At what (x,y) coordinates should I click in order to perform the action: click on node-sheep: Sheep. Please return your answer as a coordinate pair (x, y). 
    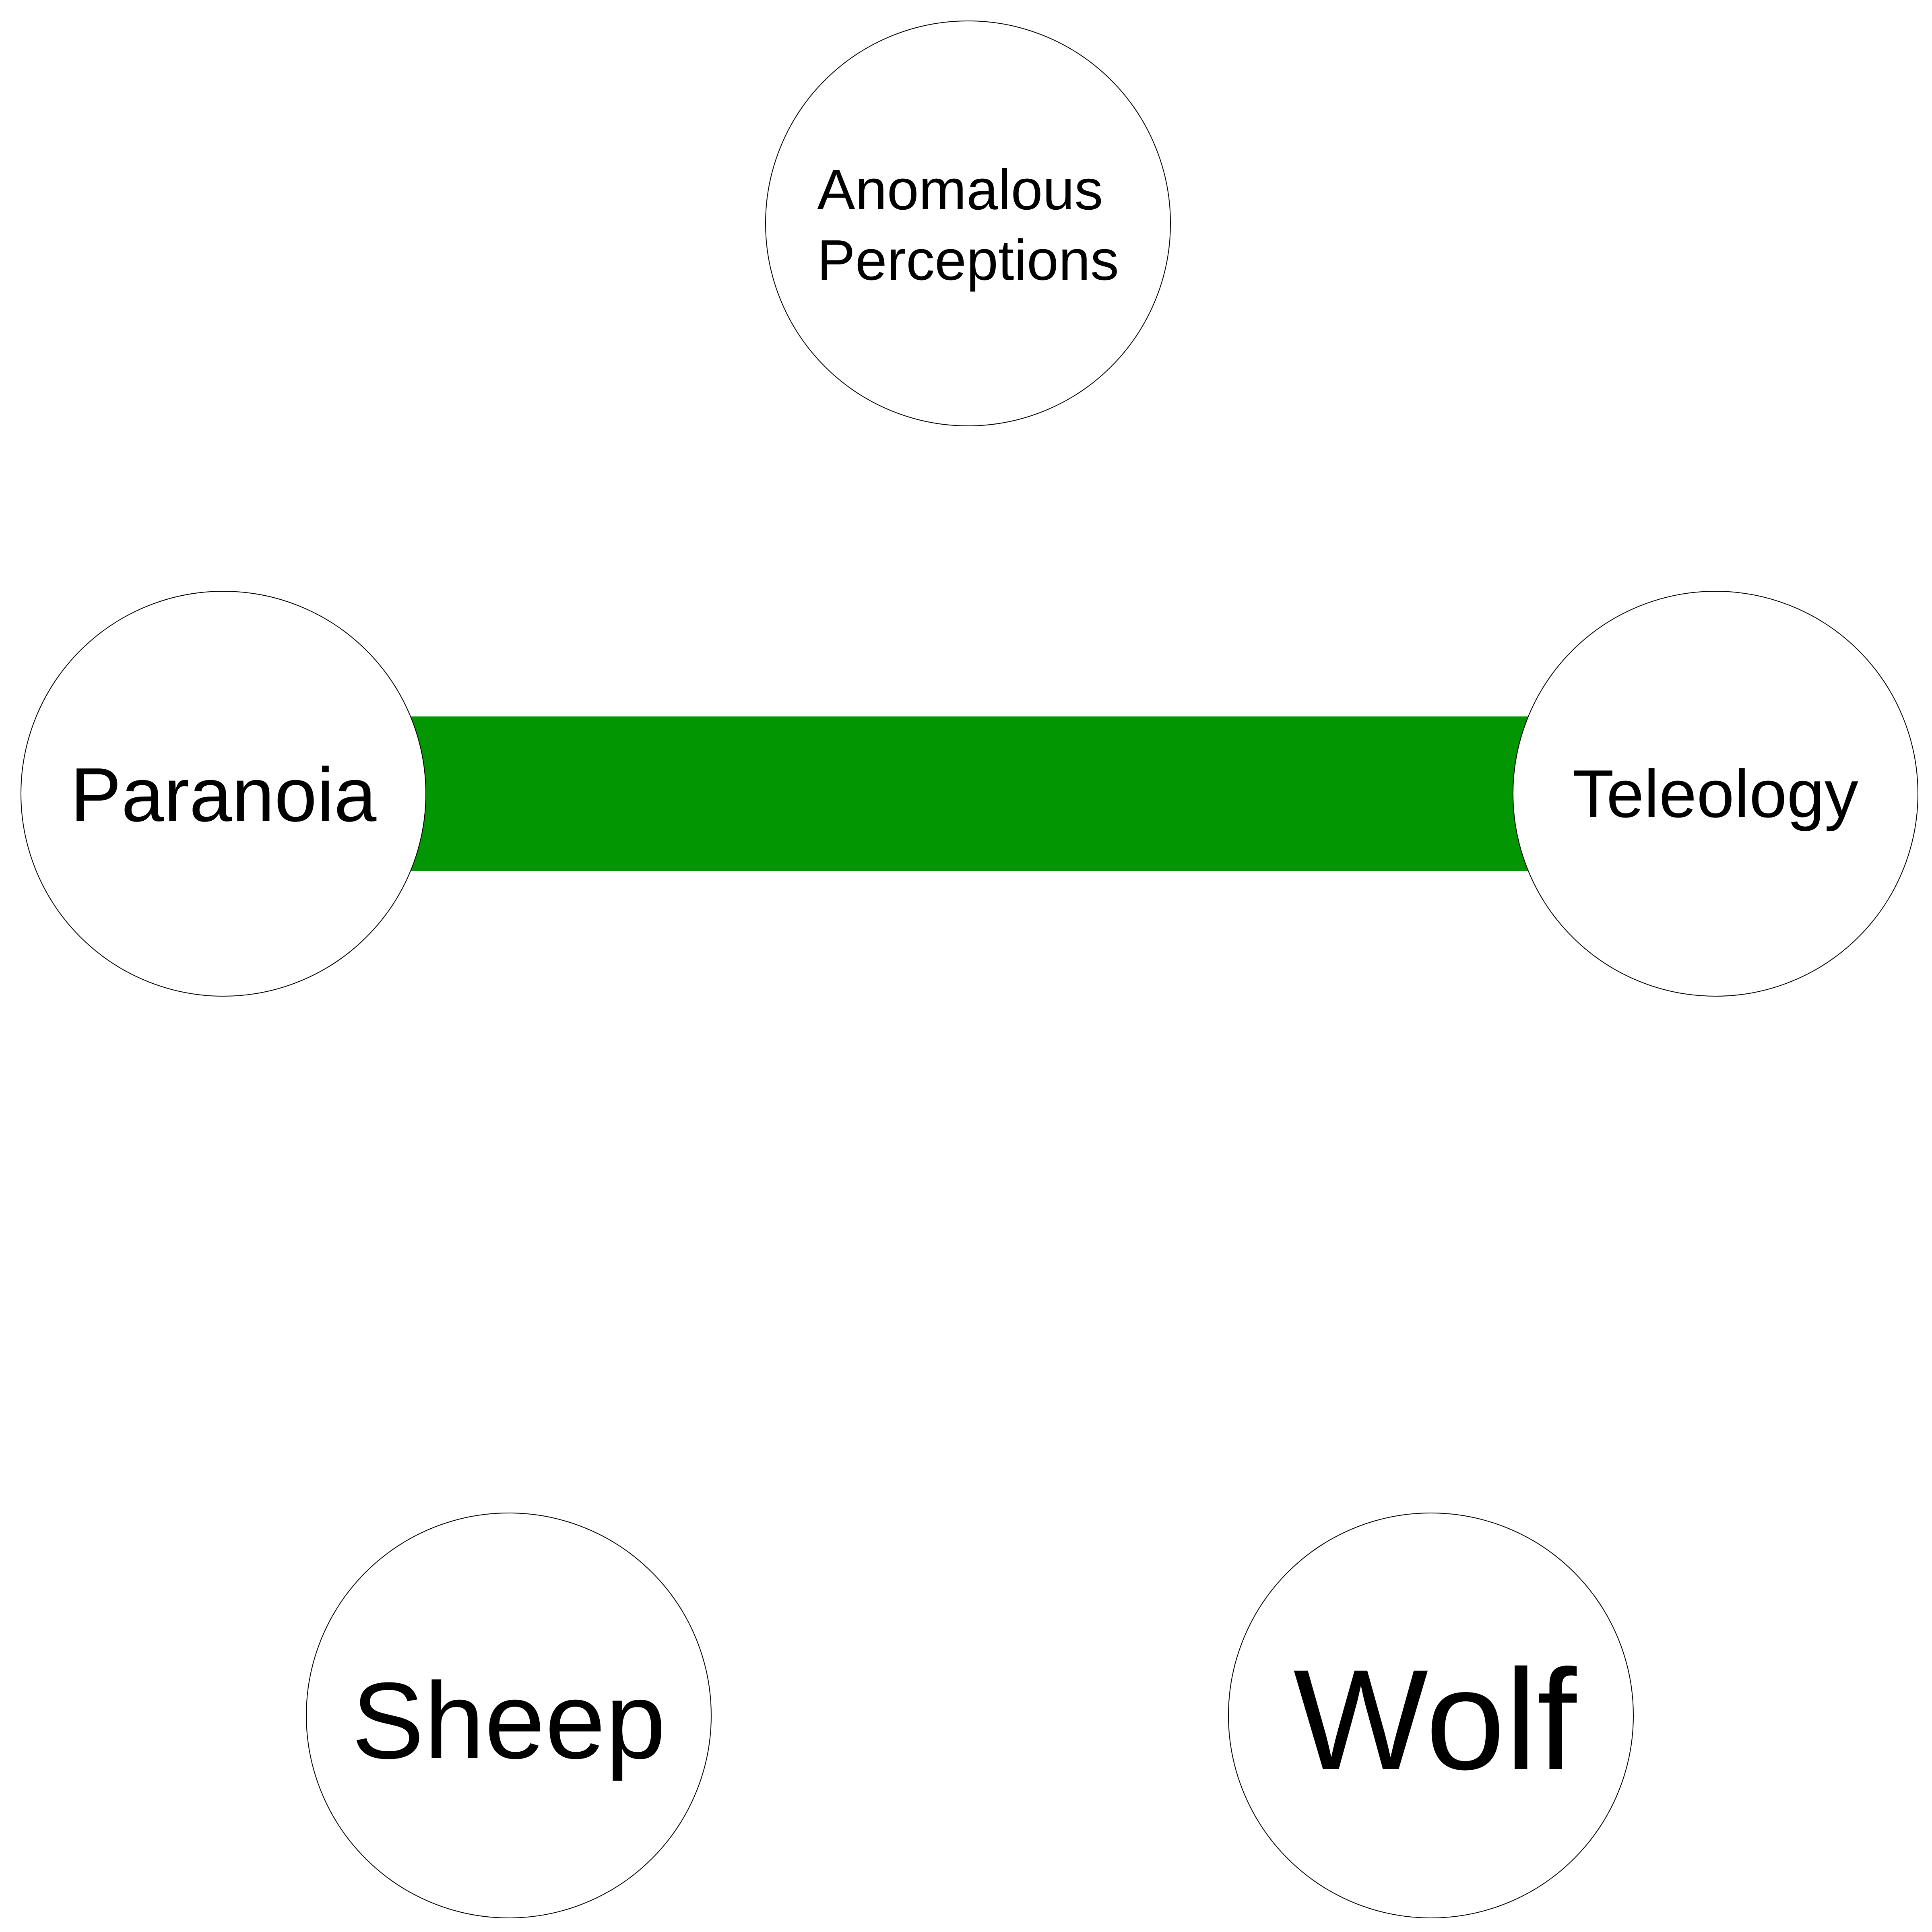
    Looking at the image, I should click on (509, 1715).